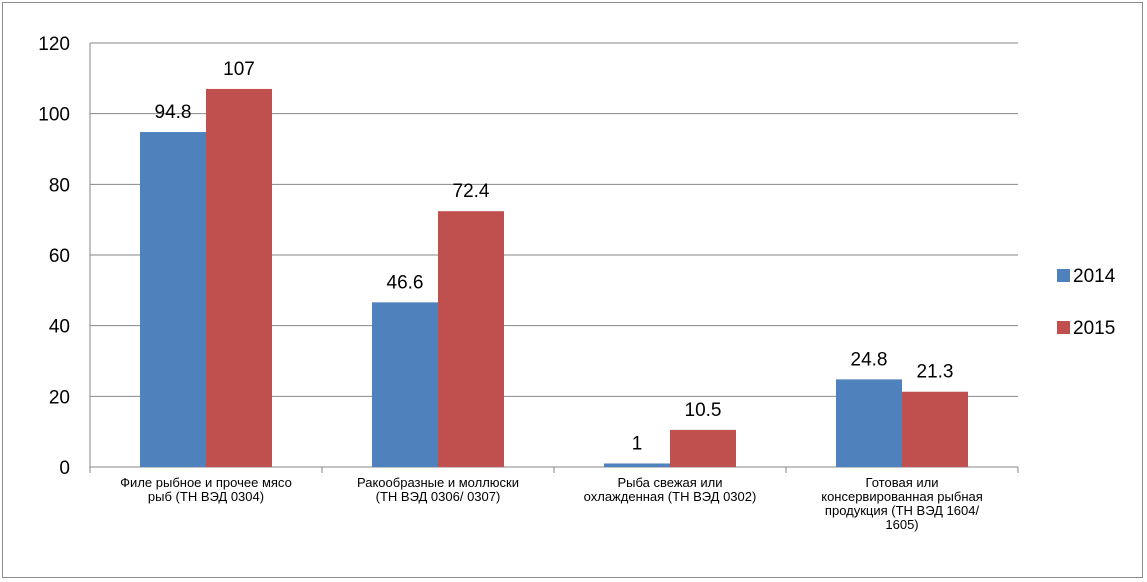  Describe the element at coordinates (59, 256) in the screenshot. I see `y-tick-label: 60` at that location.